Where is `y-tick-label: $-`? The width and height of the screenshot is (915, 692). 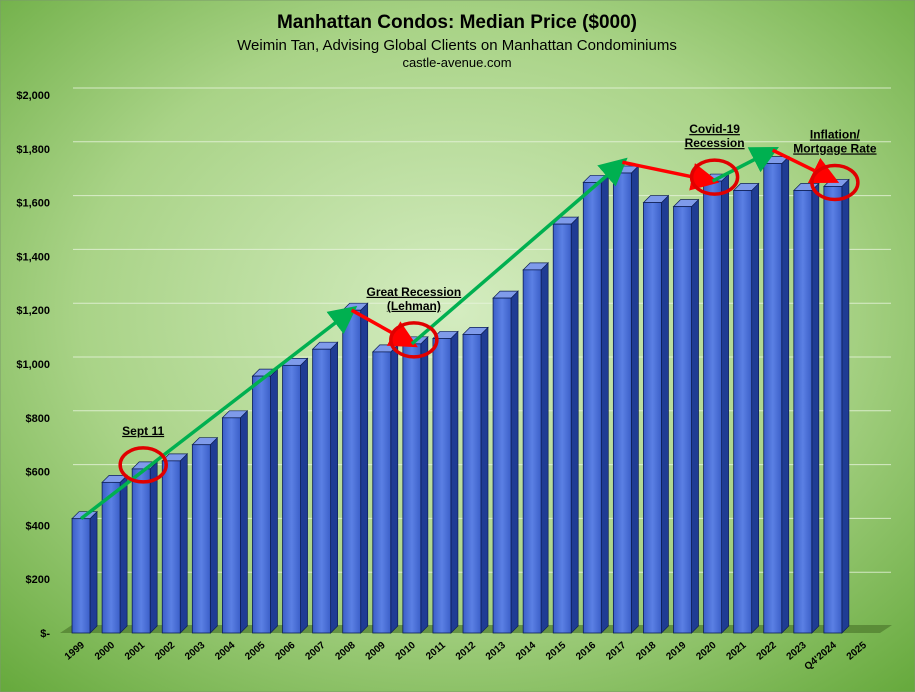 y-tick-label: $- is located at coordinates (45, 634).